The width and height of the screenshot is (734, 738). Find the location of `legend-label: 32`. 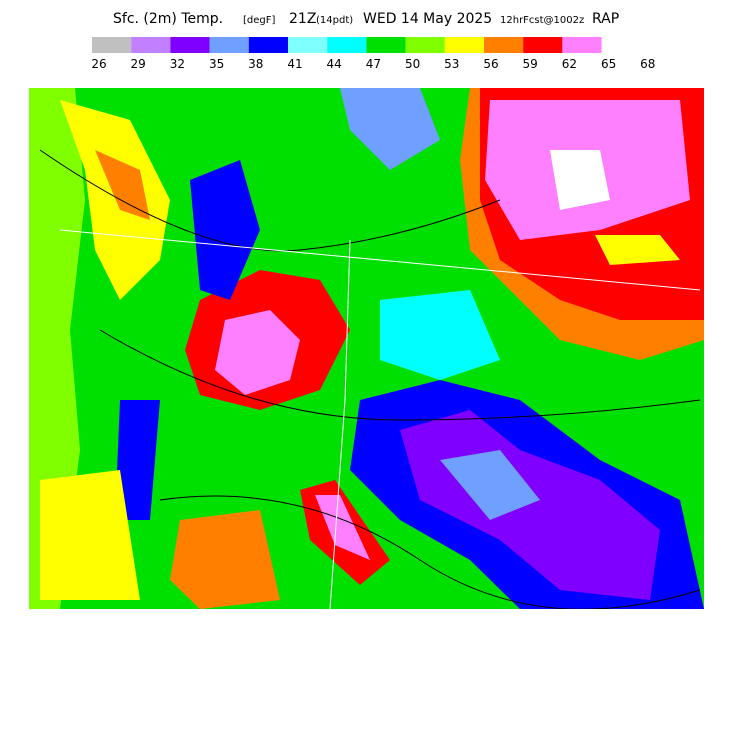

legend-label: 32 is located at coordinates (177, 64).